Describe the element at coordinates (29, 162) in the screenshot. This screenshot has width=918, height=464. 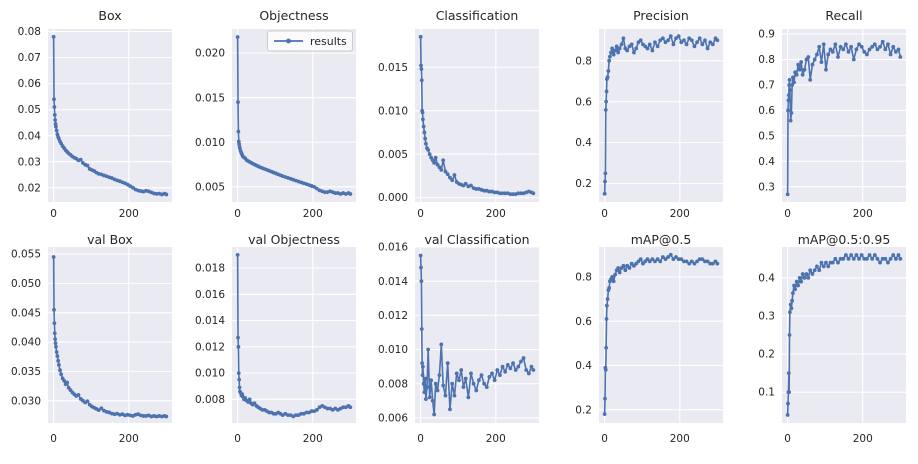
I see `y-tick-label: 0.03` at that location.